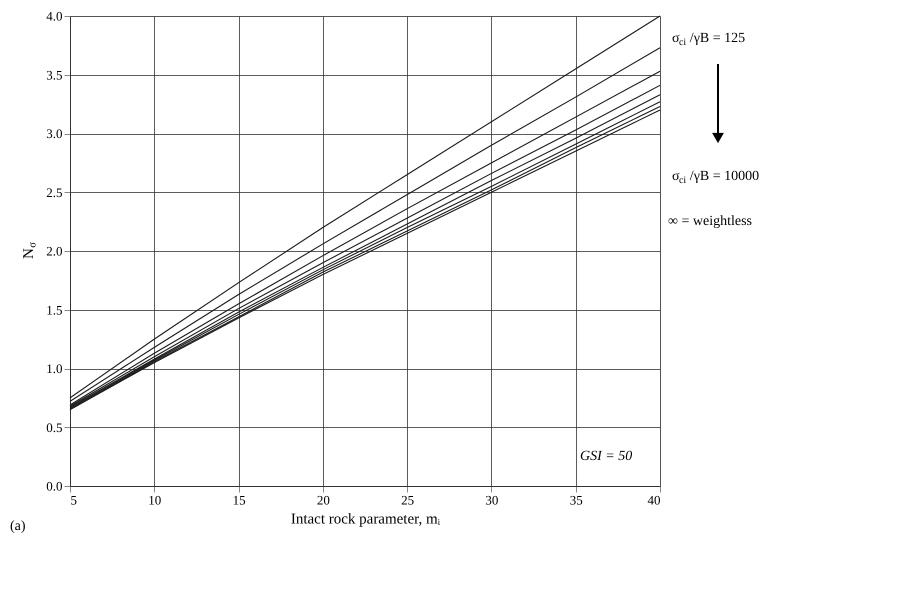 The height and width of the screenshot is (607, 906). Describe the element at coordinates (73, 500) in the screenshot. I see `x-tick-label: 5` at that location.